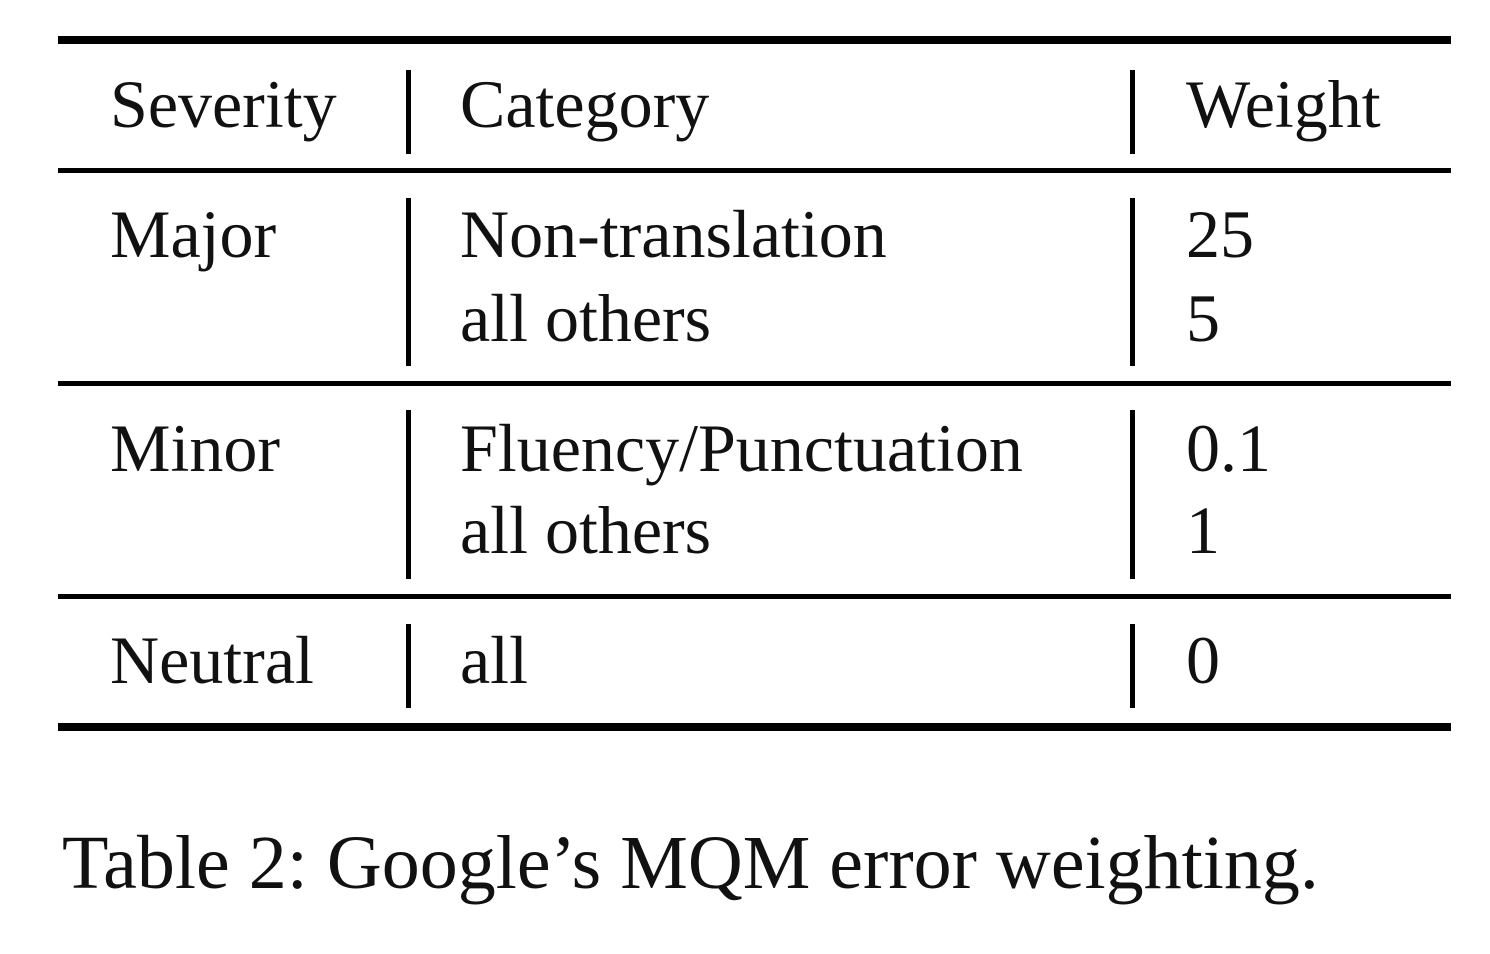  What do you see at coordinates (494, 660) in the screenshot?
I see `category-cell: all` at bounding box center [494, 660].